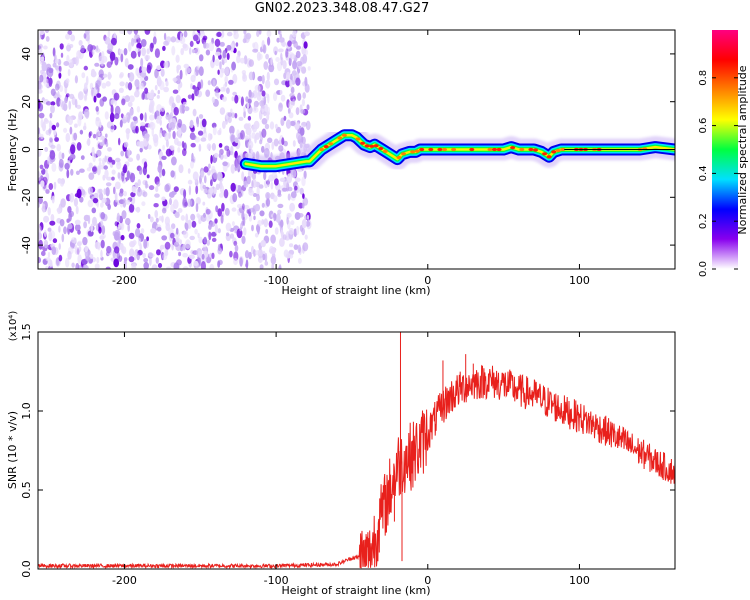 The height and width of the screenshot is (600, 750). What do you see at coordinates (347, 411) in the screenshot?
I see `snr-y-tick: 1.0` at bounding box center [347, 411].